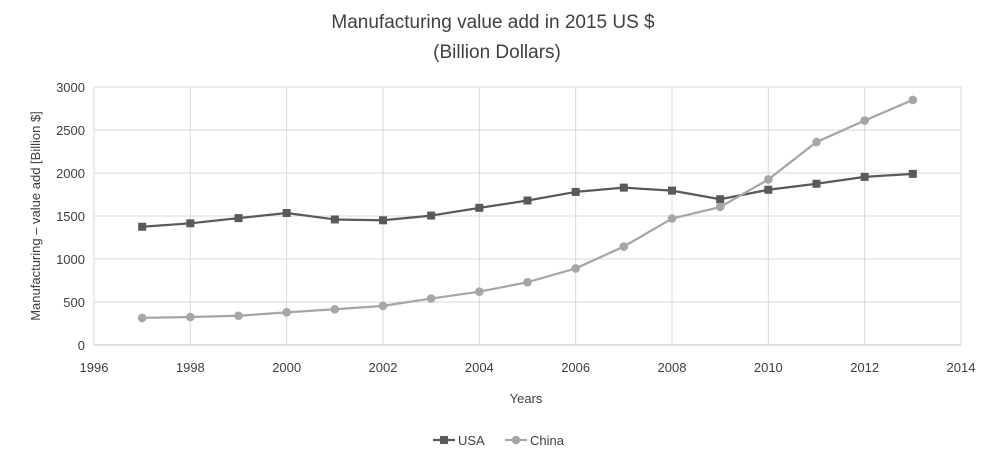 The width and height of the screenshot is (999, 458). What do you see at coordinates (94, 367) in the screenshot?
I see `x-tick-label: 1996` at bounding box center [94, 367].